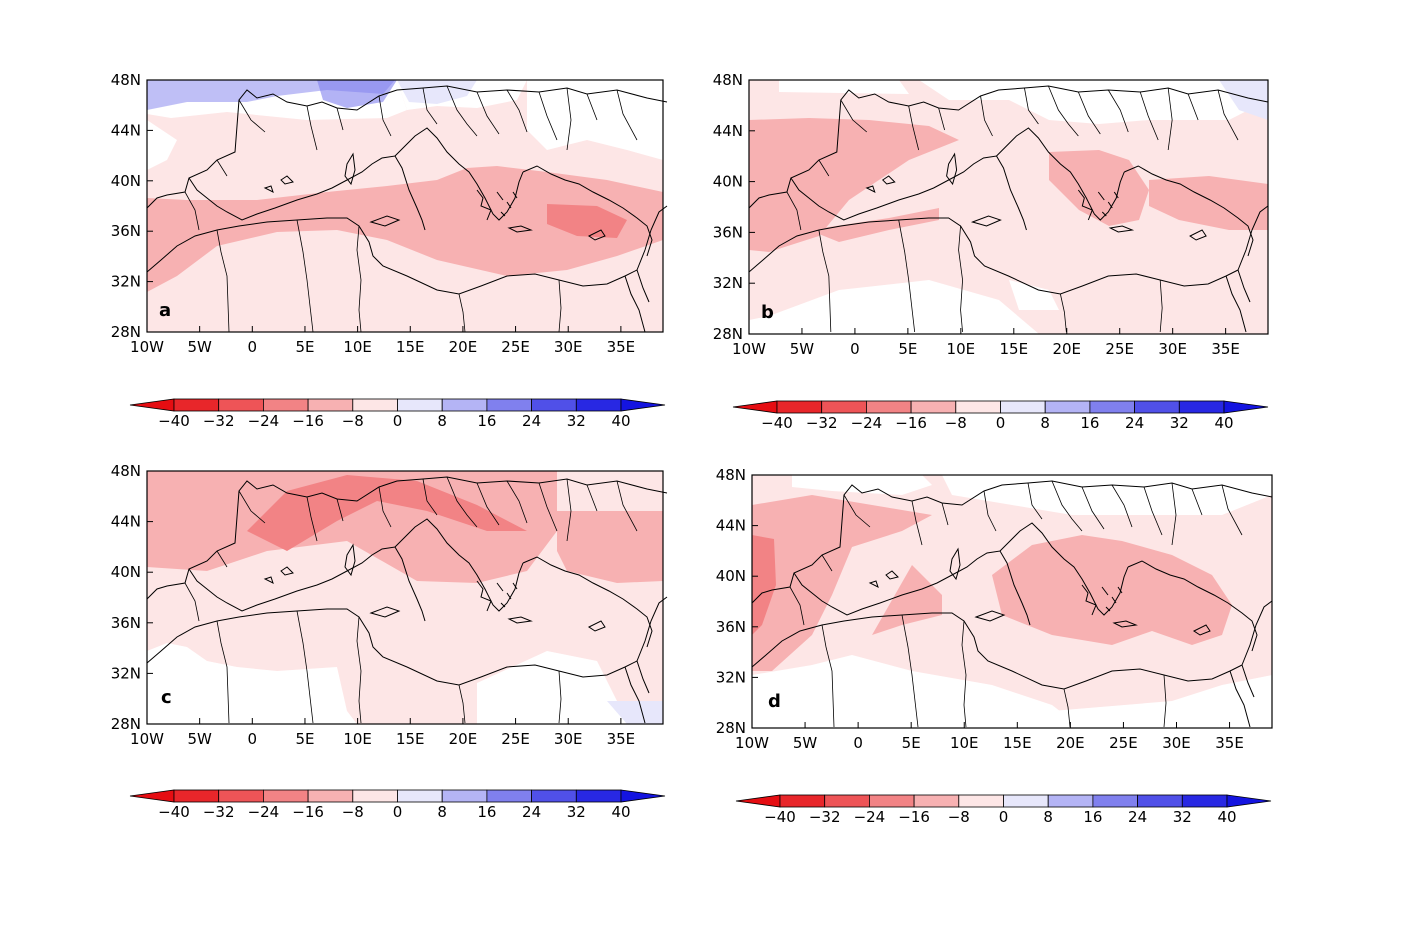 This screenshot has width=1402, height=940. I want to click on lon-tick-label: 25E, so click(515, 347).